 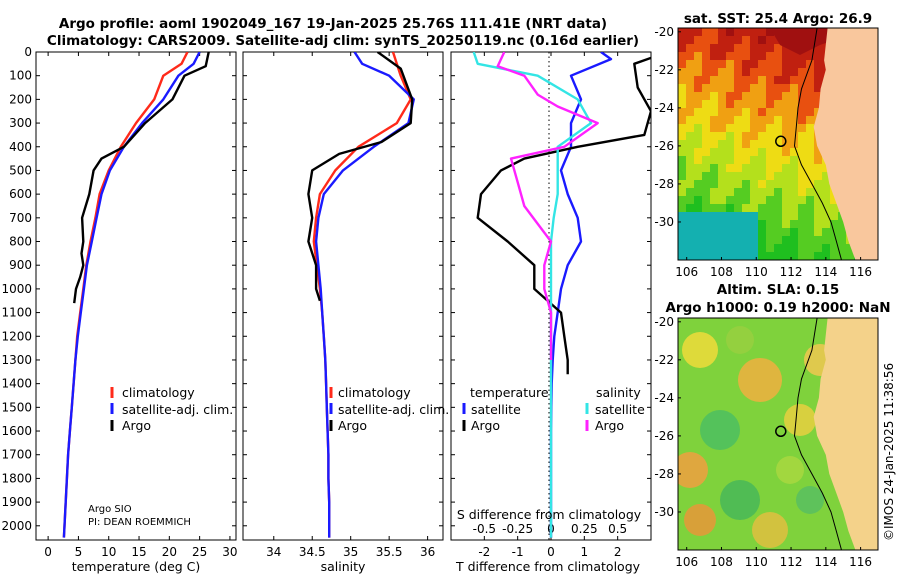 What do you see at coordinates (664, 146) in the screenshot?
I see `map-y-tick-label: -26` at bounding box center [664, 146].